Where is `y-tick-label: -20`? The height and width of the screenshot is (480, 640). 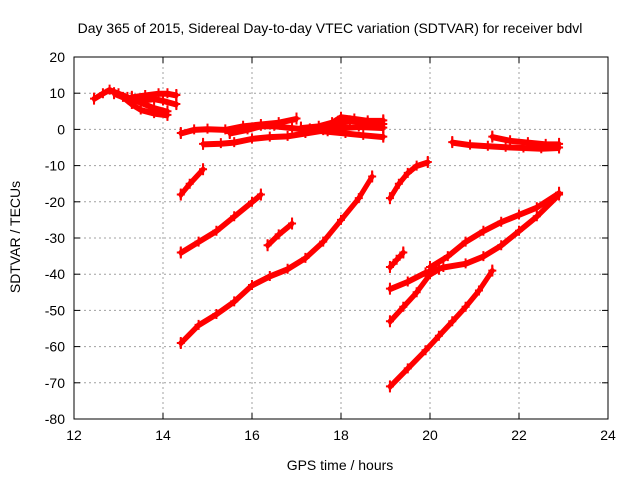
y-tick-label: -20 is located at coordinates (55, 202).